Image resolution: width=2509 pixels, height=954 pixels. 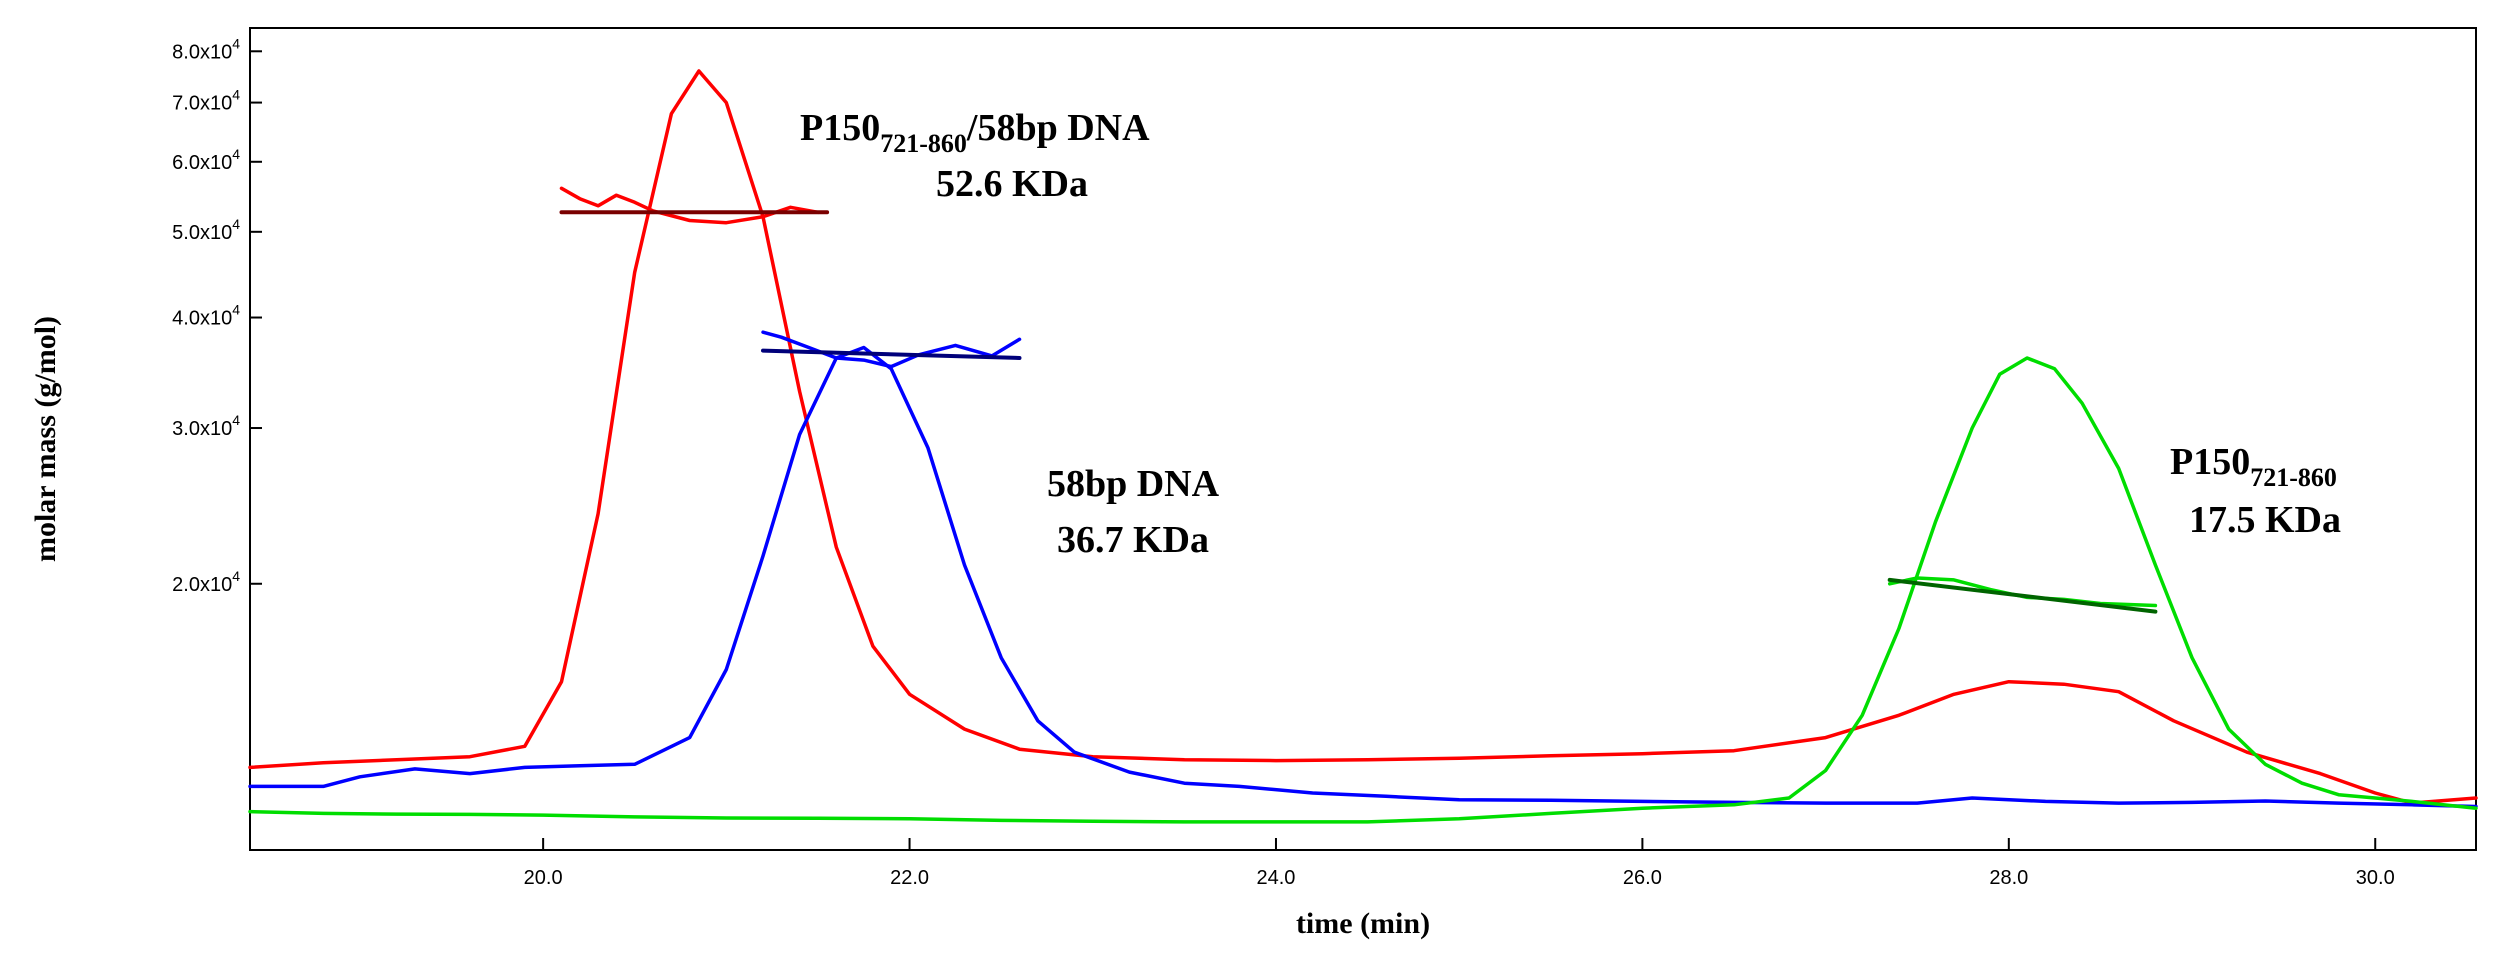 What do you see at coordinates (202, 104) in the screenshot?
I see `y-tick-mantissa: 7.0x10` at bounding box center [202, 104].